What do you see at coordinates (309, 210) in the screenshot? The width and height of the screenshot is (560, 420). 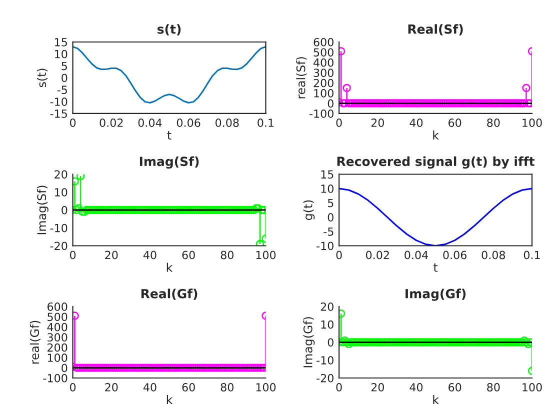 I see `y-axis-title: g(t)` at bounding box center [309, 210].